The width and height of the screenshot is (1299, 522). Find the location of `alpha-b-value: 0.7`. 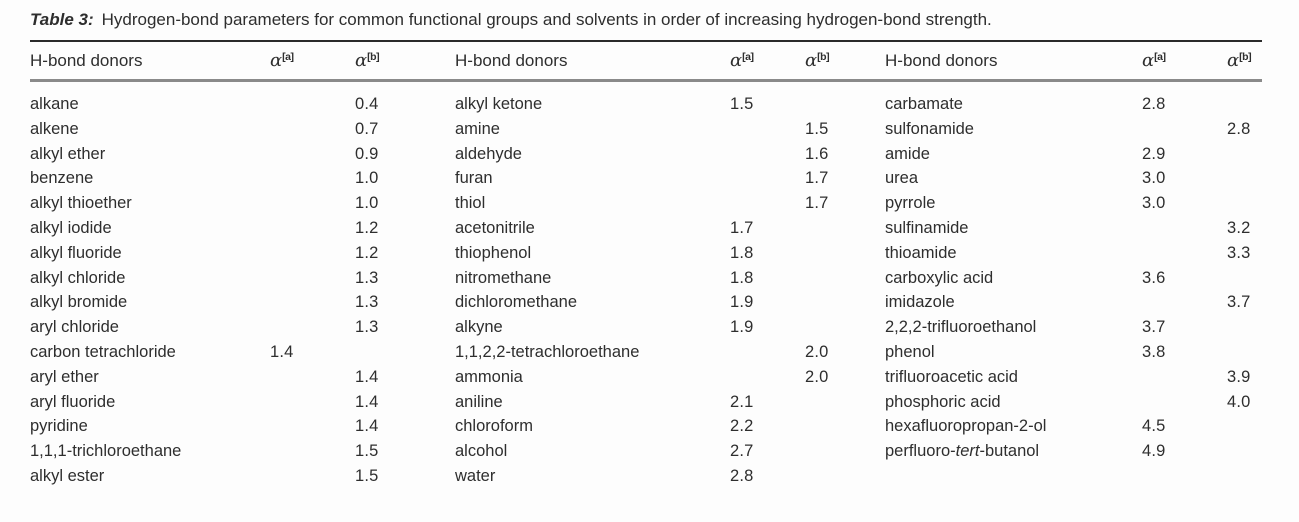

alpha-b-value: 0.7 is located at coordinates (367, 128).